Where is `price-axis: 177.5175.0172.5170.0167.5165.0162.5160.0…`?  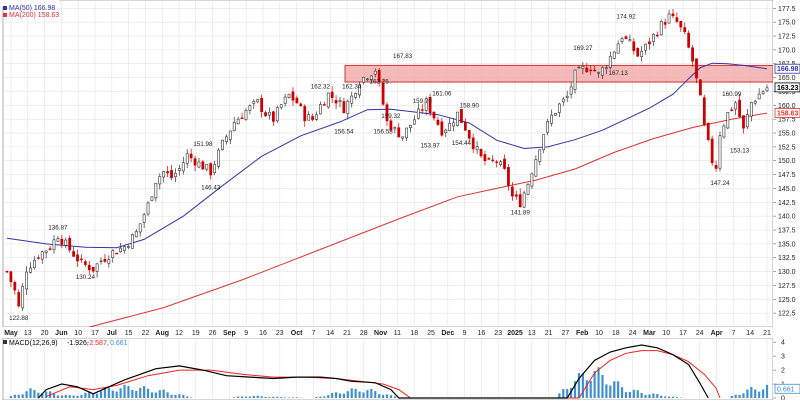 price-axis: 177.5175.0172.5170.0167.5165.0162.5160.0… is located at coordinates (786, 163).